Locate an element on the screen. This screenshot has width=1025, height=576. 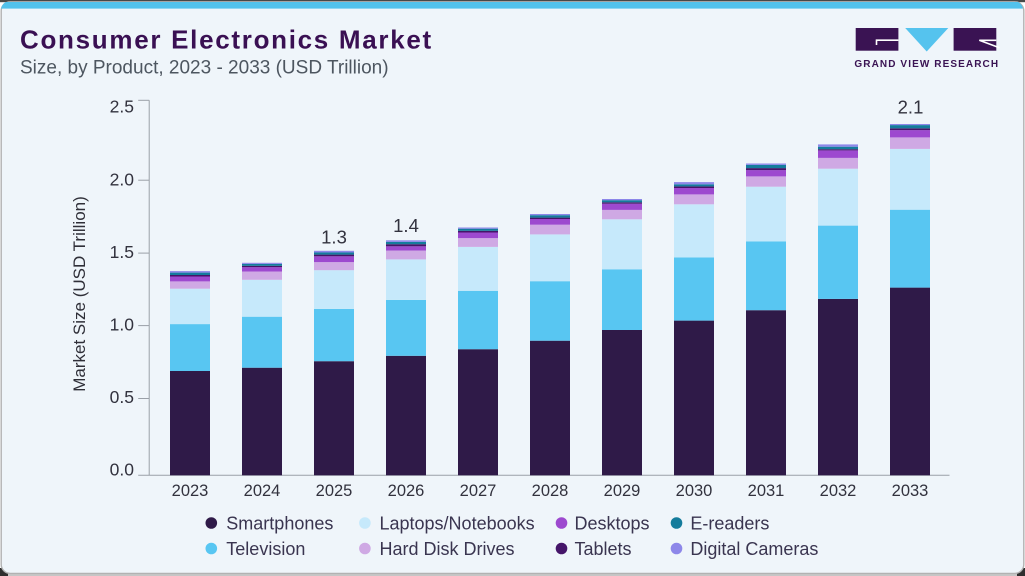
svg-text: 2025 is located at coordinates (334, 491).